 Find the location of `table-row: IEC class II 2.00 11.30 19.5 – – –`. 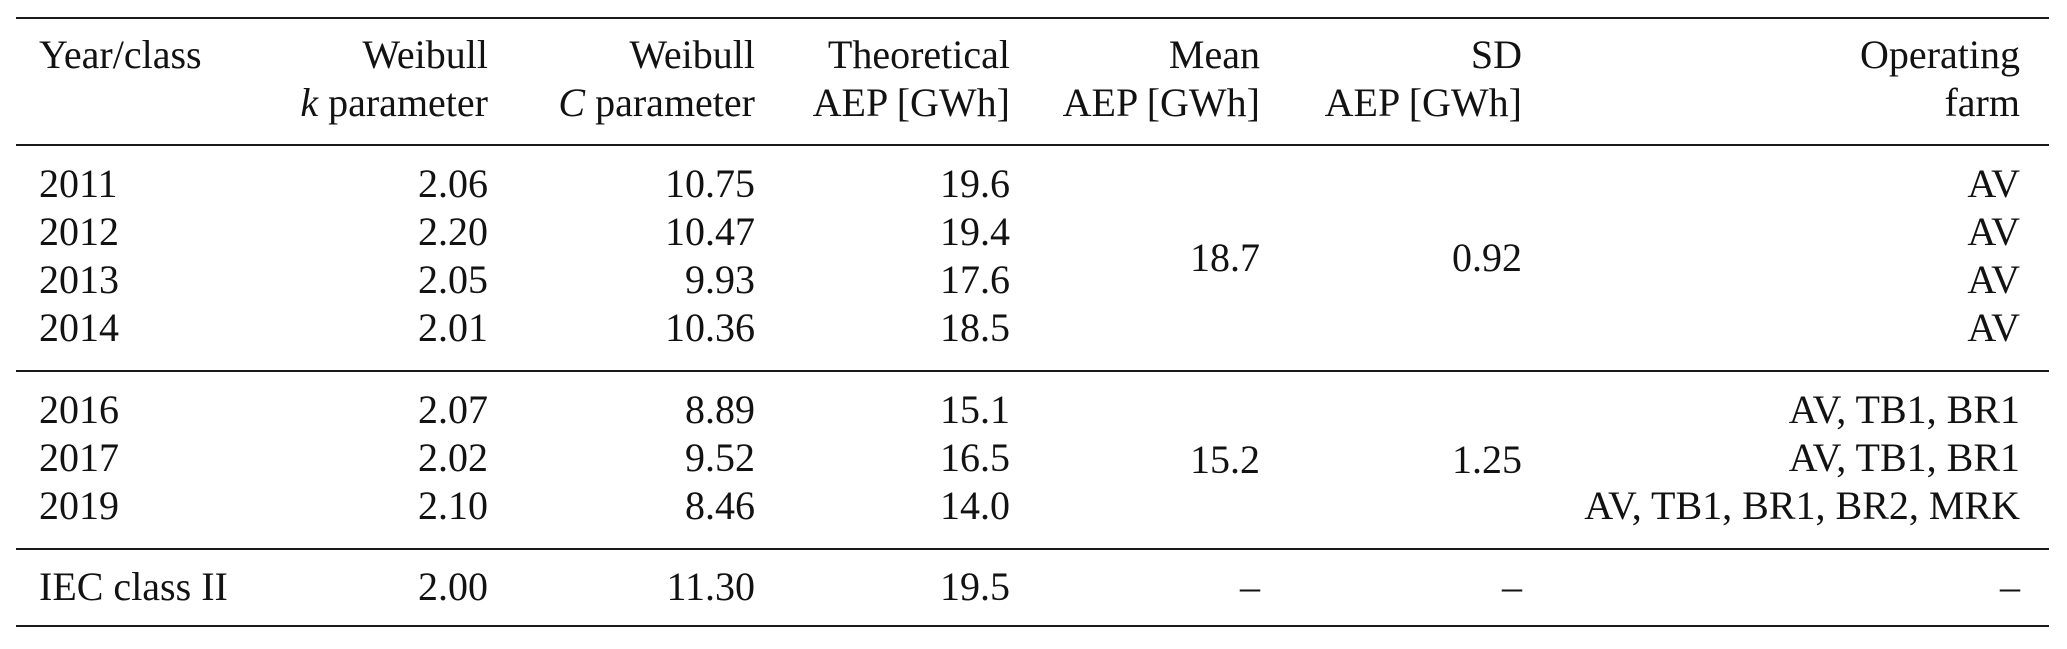

table-row: IEC class II 2.00 11.30 19.5 – – – is located at coordinates (1032, 587).